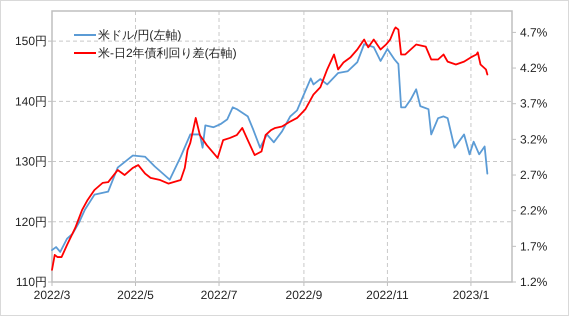  Describe the element at coordinates (534, 68) in the screenshot. I see `y2-tick-label: 4.2%` at that location.